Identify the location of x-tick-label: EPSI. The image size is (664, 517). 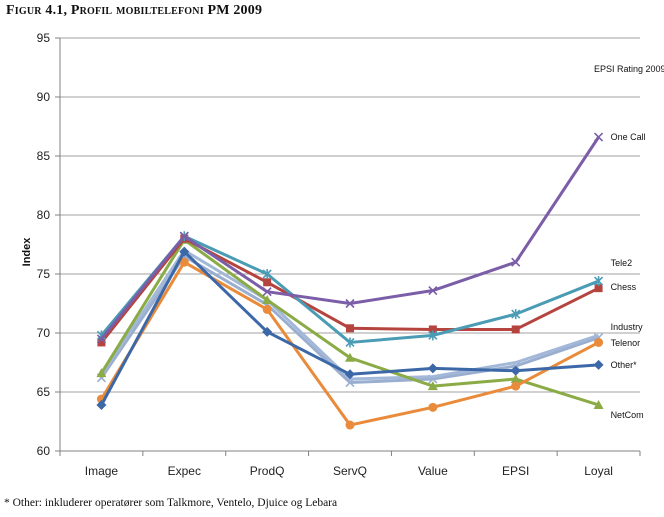
(515, 471).